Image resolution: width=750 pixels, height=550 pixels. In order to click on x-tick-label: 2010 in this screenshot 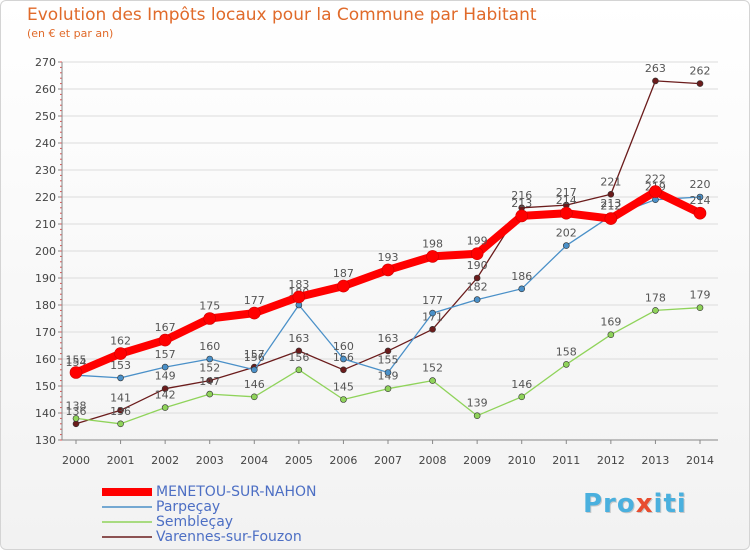, I will do `click(522, 460)`.